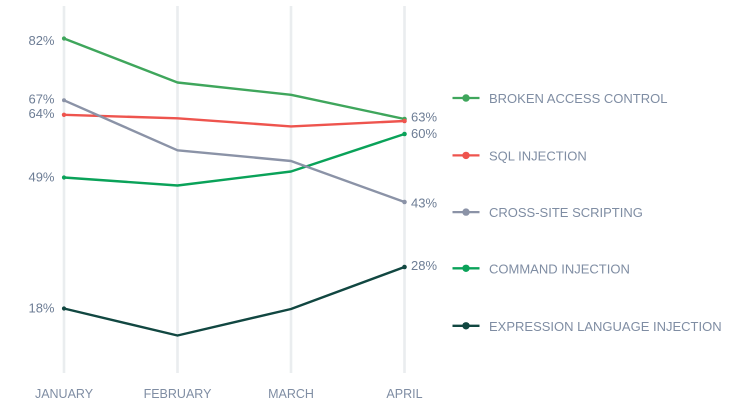 The image size is (754, 405). What do you see at coordinates (578, 98) in the screenshot?
I see `svg-text: BROKEN ACCESS CONTROL` at bounding box center [578, 98].